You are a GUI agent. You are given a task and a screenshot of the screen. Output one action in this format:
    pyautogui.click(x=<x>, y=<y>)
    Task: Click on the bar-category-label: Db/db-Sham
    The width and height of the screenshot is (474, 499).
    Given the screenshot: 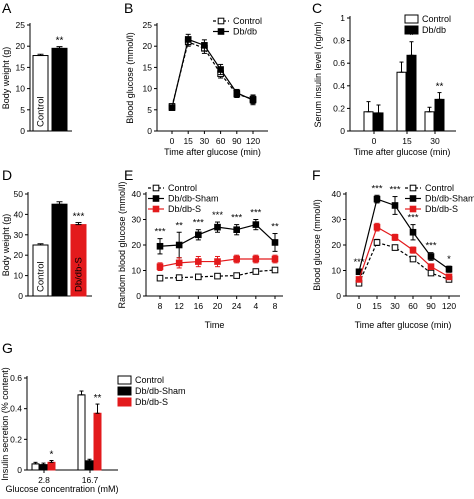 What is the action you would take?
    pyautogui.click(x=60, y=265)
    